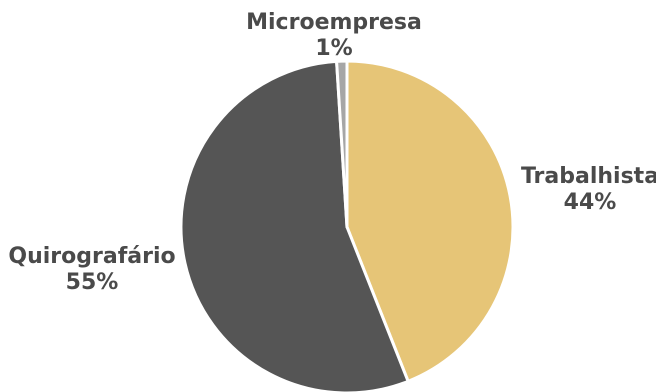  I want to click on label-quirografario-name: Quirografário, so click(92, 256).